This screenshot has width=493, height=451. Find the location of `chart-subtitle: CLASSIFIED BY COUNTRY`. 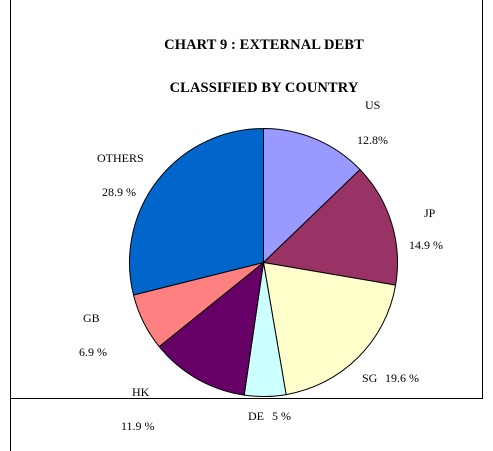

chart-subtitle: CLASSIFIED BY COUNTRY is located at coordinates (264, 88).